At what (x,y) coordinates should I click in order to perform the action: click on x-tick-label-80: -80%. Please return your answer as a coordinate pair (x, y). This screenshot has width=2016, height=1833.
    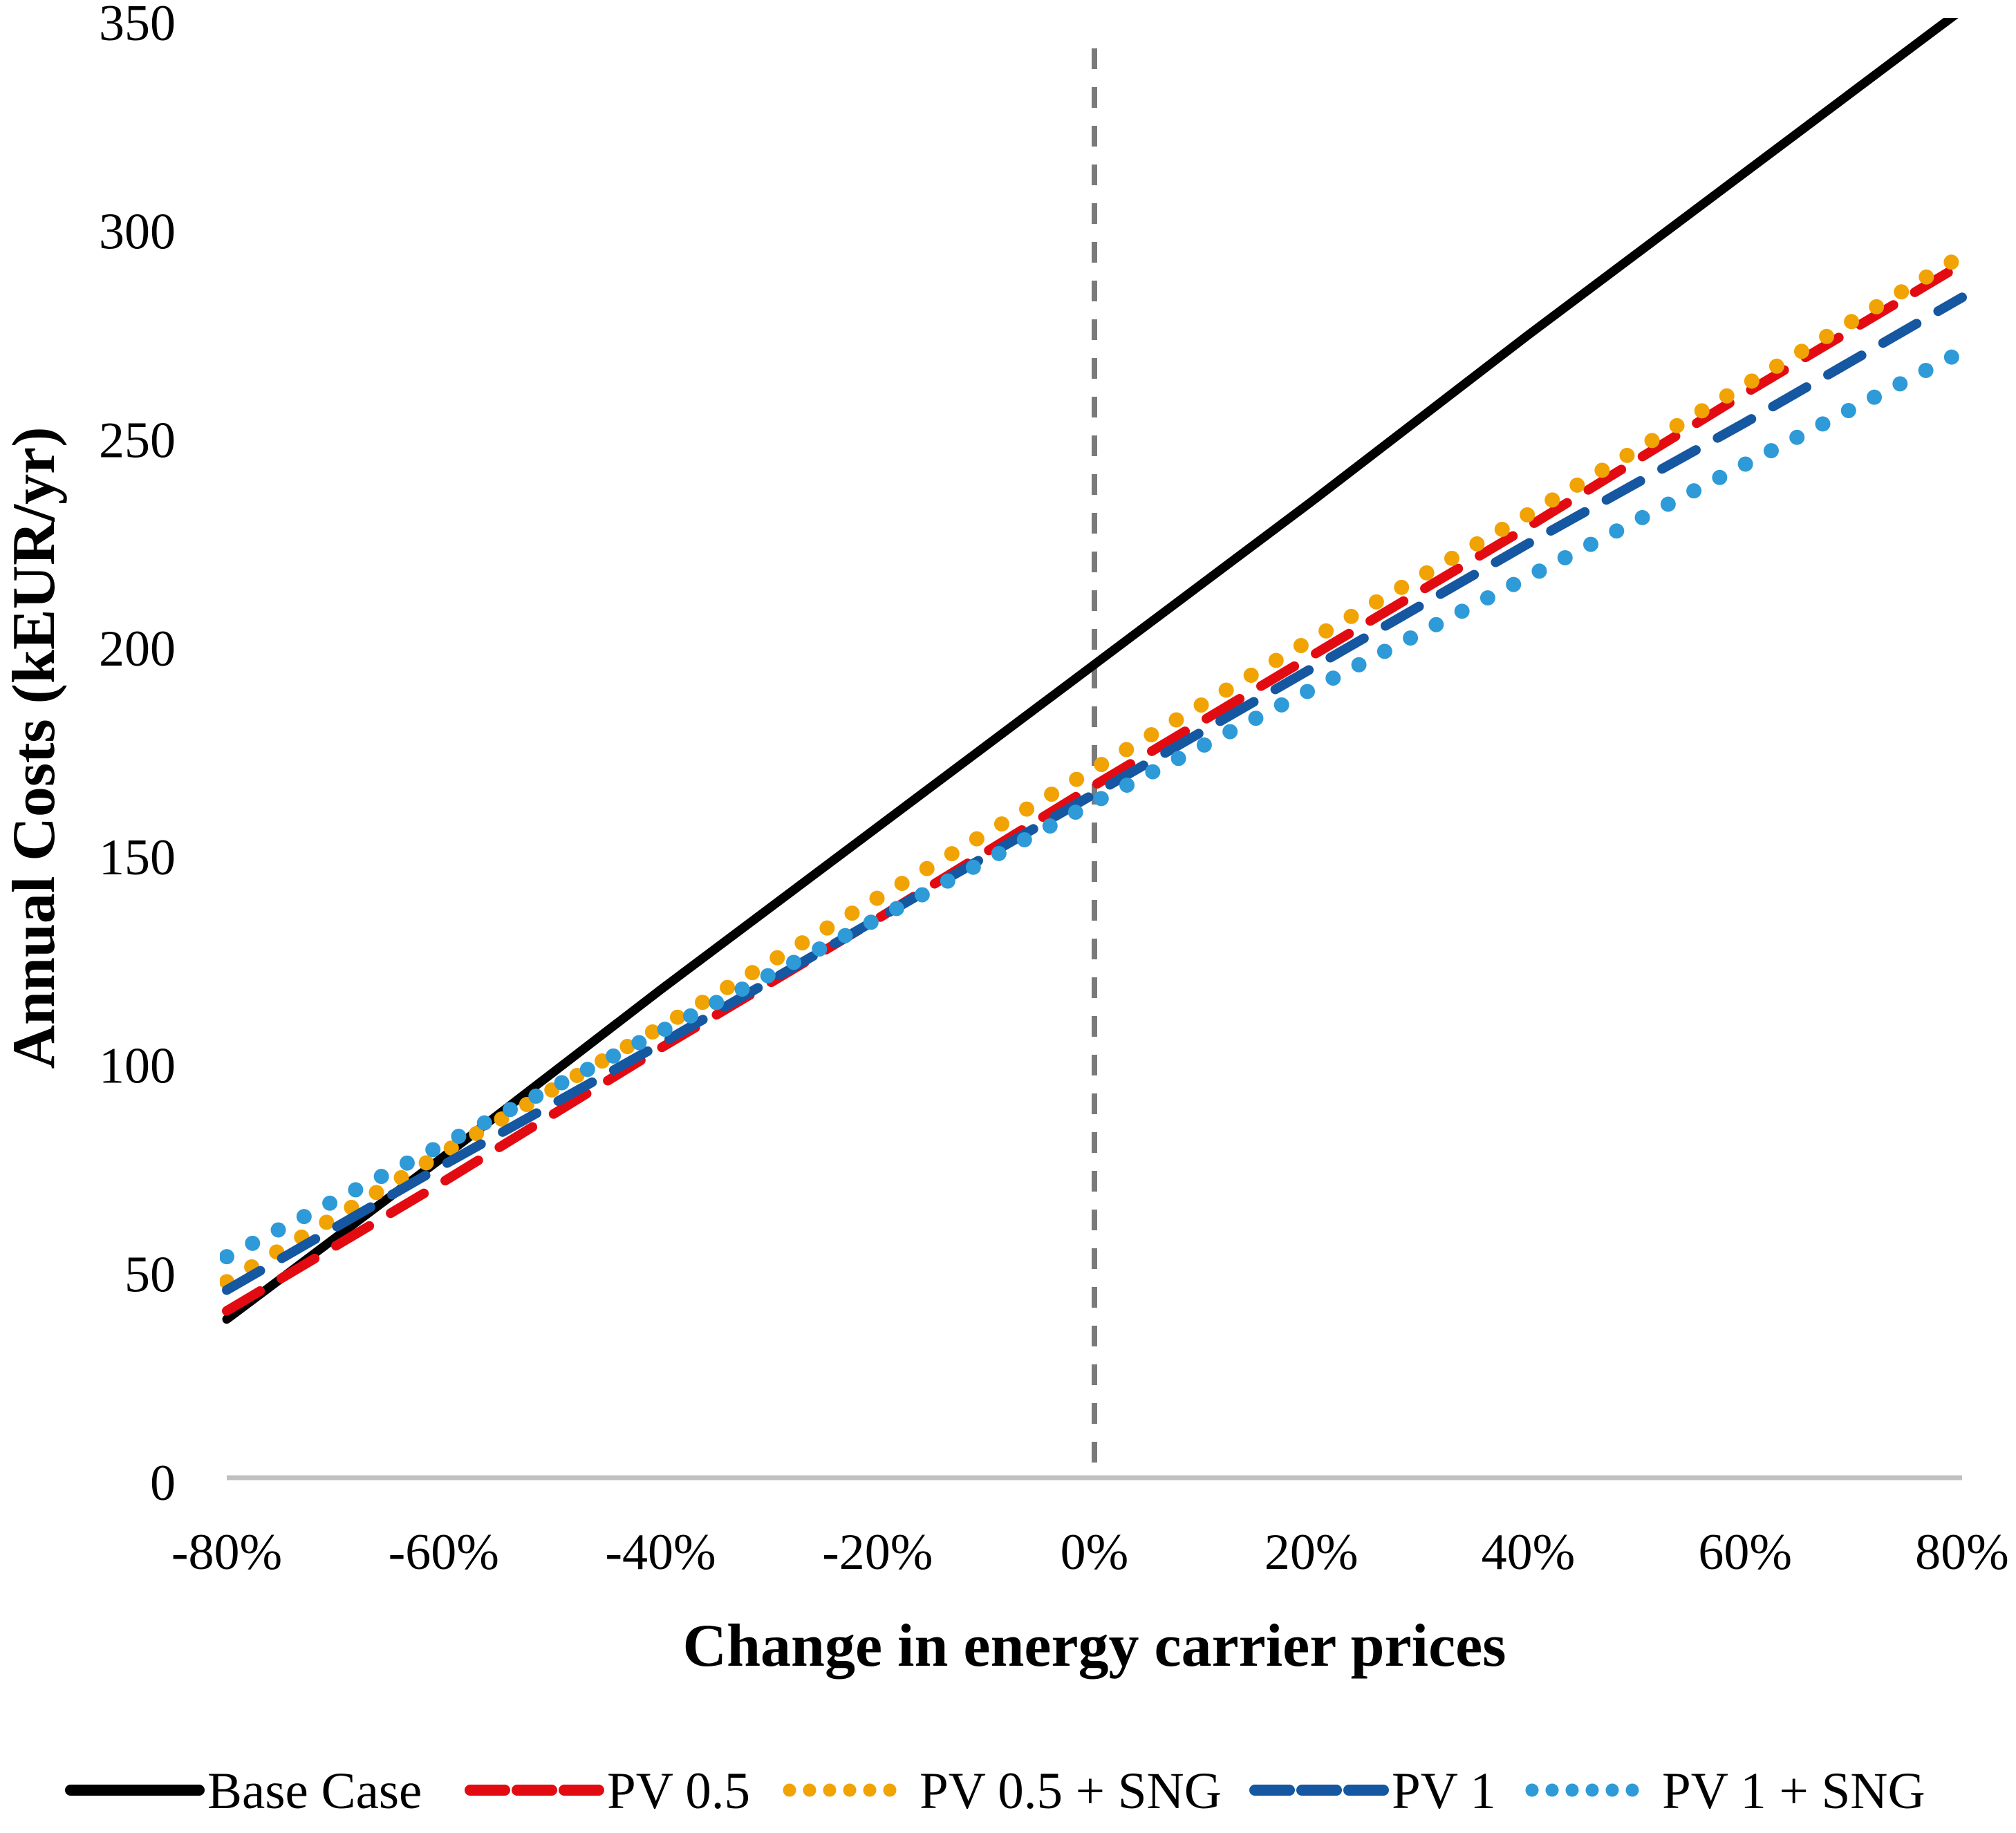
    Looking at the image, I should click on (226, 1553).